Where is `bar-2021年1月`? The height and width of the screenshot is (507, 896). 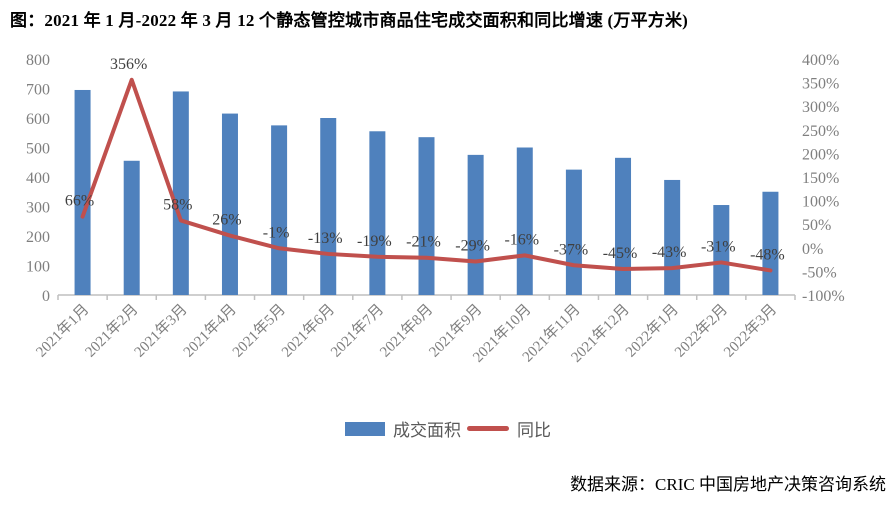
bar-2021年1月 is located at coordinates (82, 192).